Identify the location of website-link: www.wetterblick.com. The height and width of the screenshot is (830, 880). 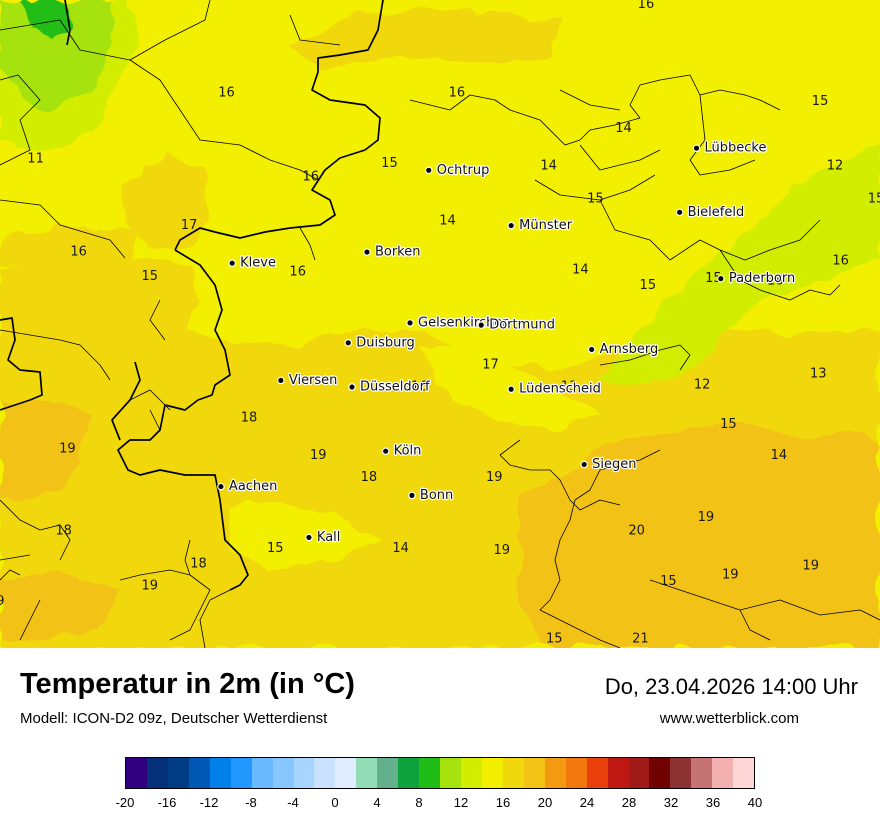
(729, 718).